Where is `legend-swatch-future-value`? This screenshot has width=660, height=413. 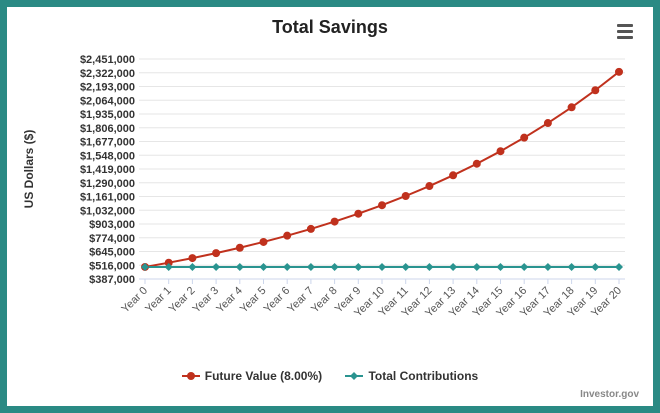 legend-swatch-future-value is located at coordinates (190, 376).